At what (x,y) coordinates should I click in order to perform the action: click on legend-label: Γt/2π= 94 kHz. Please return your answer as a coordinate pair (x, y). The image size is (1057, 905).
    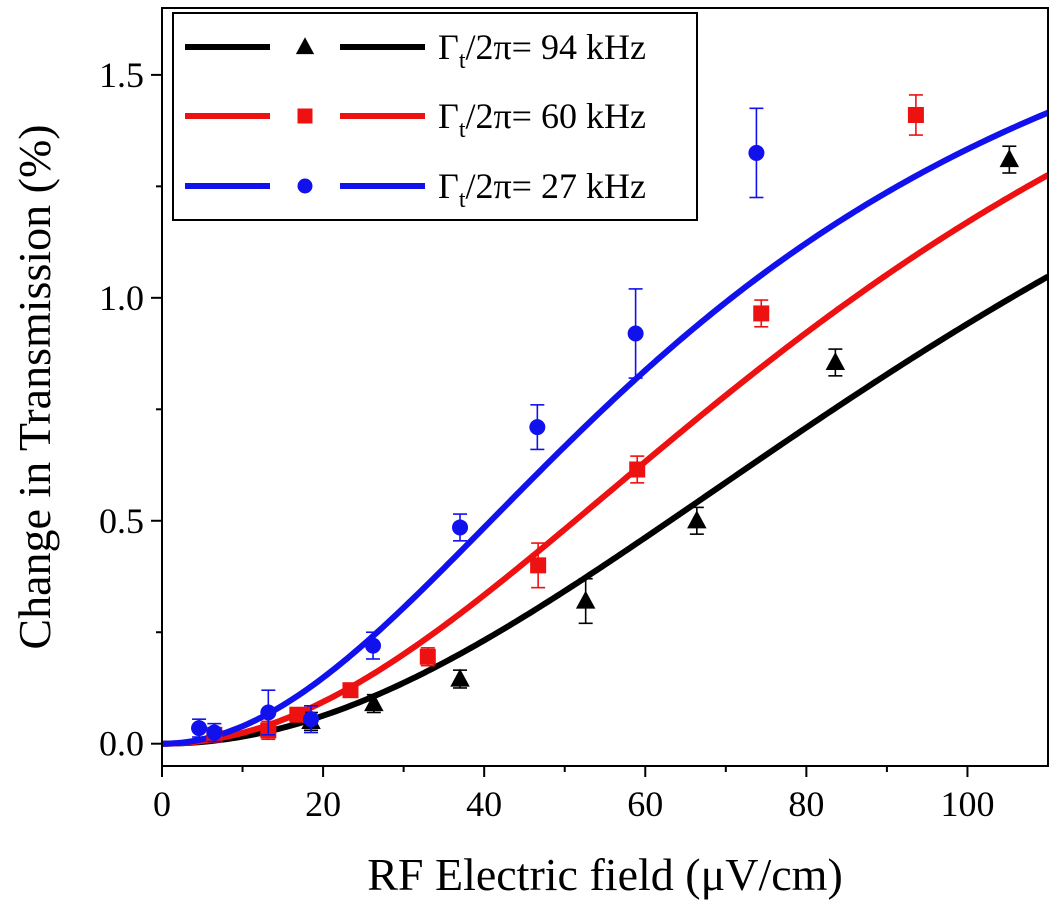
    Looking at the image, I should click on (542, 50).